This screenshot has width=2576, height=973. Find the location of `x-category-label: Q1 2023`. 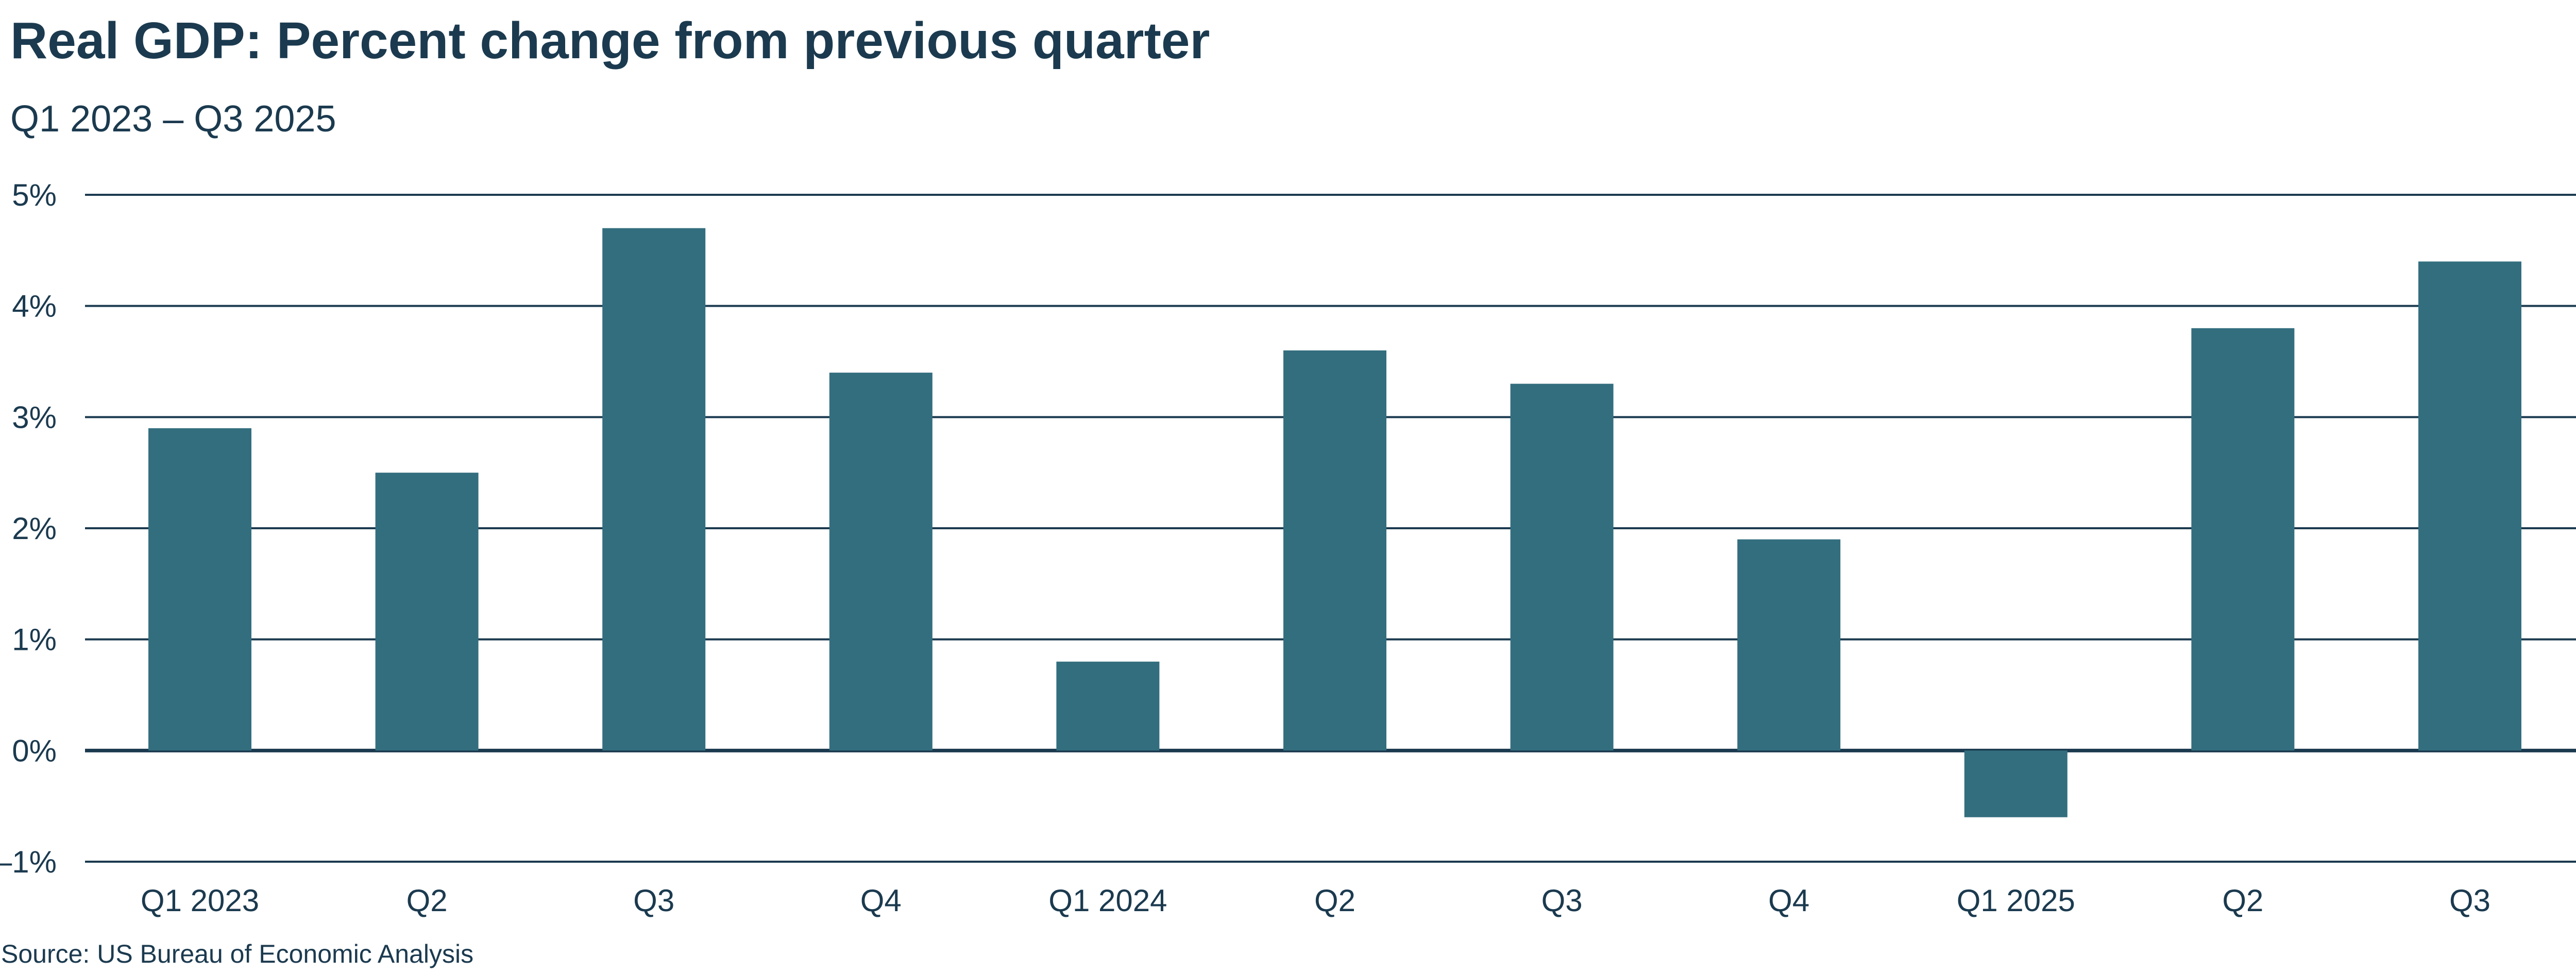

x-category-label: Q1 2023 is located at coordinates (200, 900).